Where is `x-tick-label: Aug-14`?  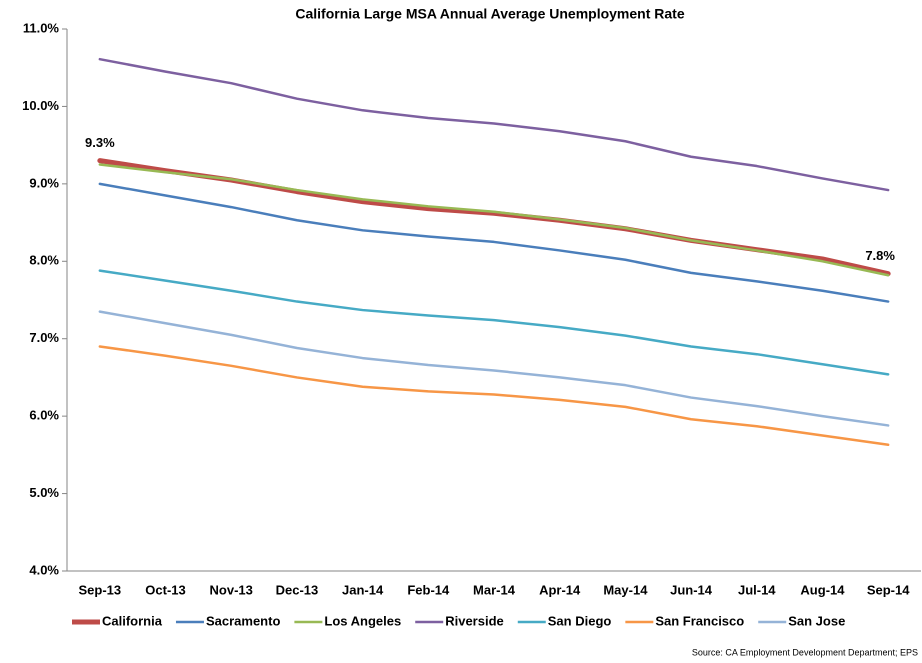
x-tick-label: Aug-14 is located at coordinates (822, 589).